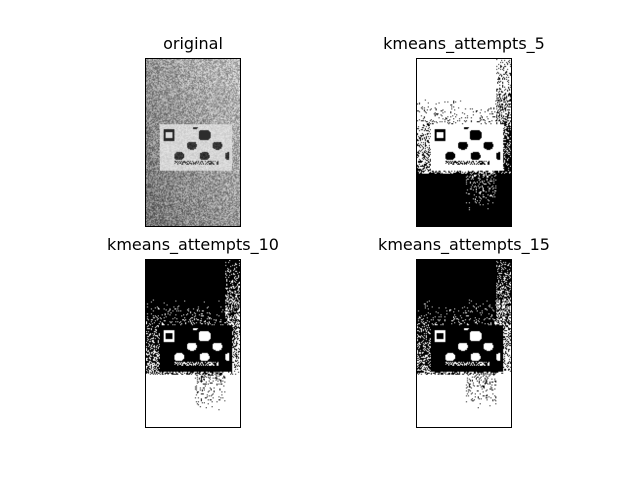 Image resolution: width=640 pixels, height=480 pixels. What do you see at coordinates (464, 43) in the screenshot?
I see `subplot-title-kmeans-attempts-5: kmeans_attempts_5` at bounding box center [464, 43].